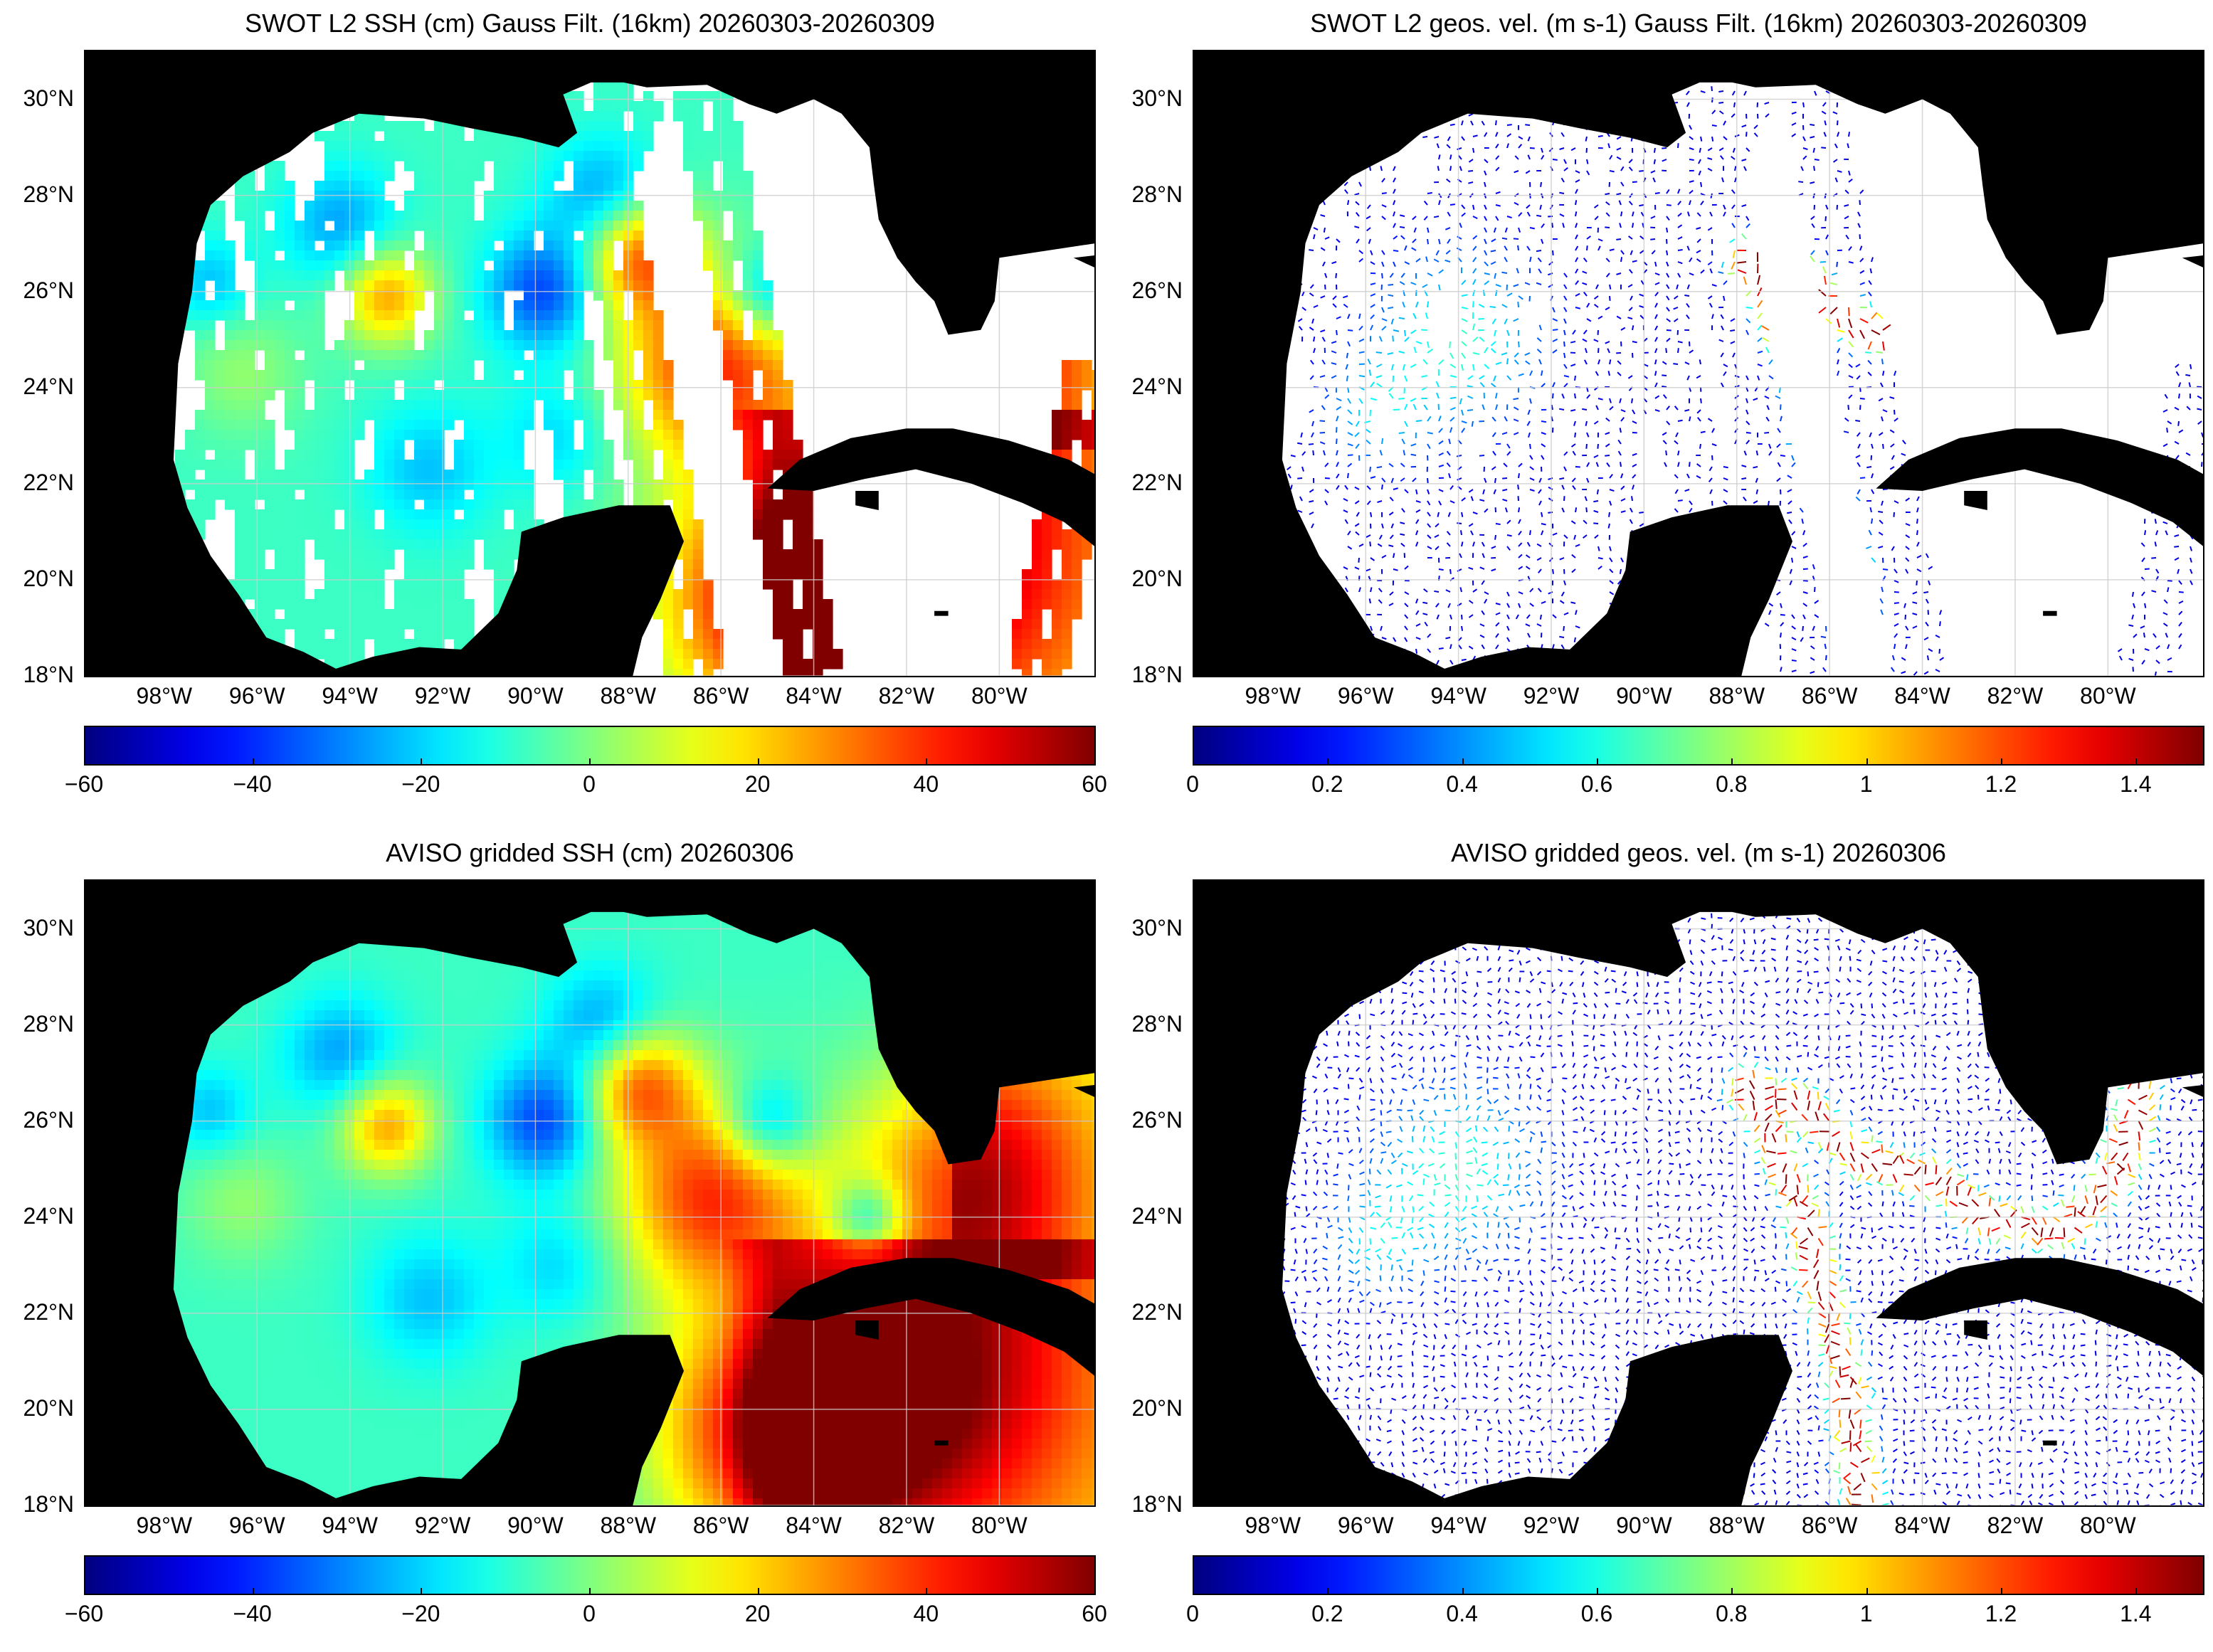  Describe the element at coordinates (1327, 784) in the screenshot. I see `colorbar-tick-label: 0.2` at that location.